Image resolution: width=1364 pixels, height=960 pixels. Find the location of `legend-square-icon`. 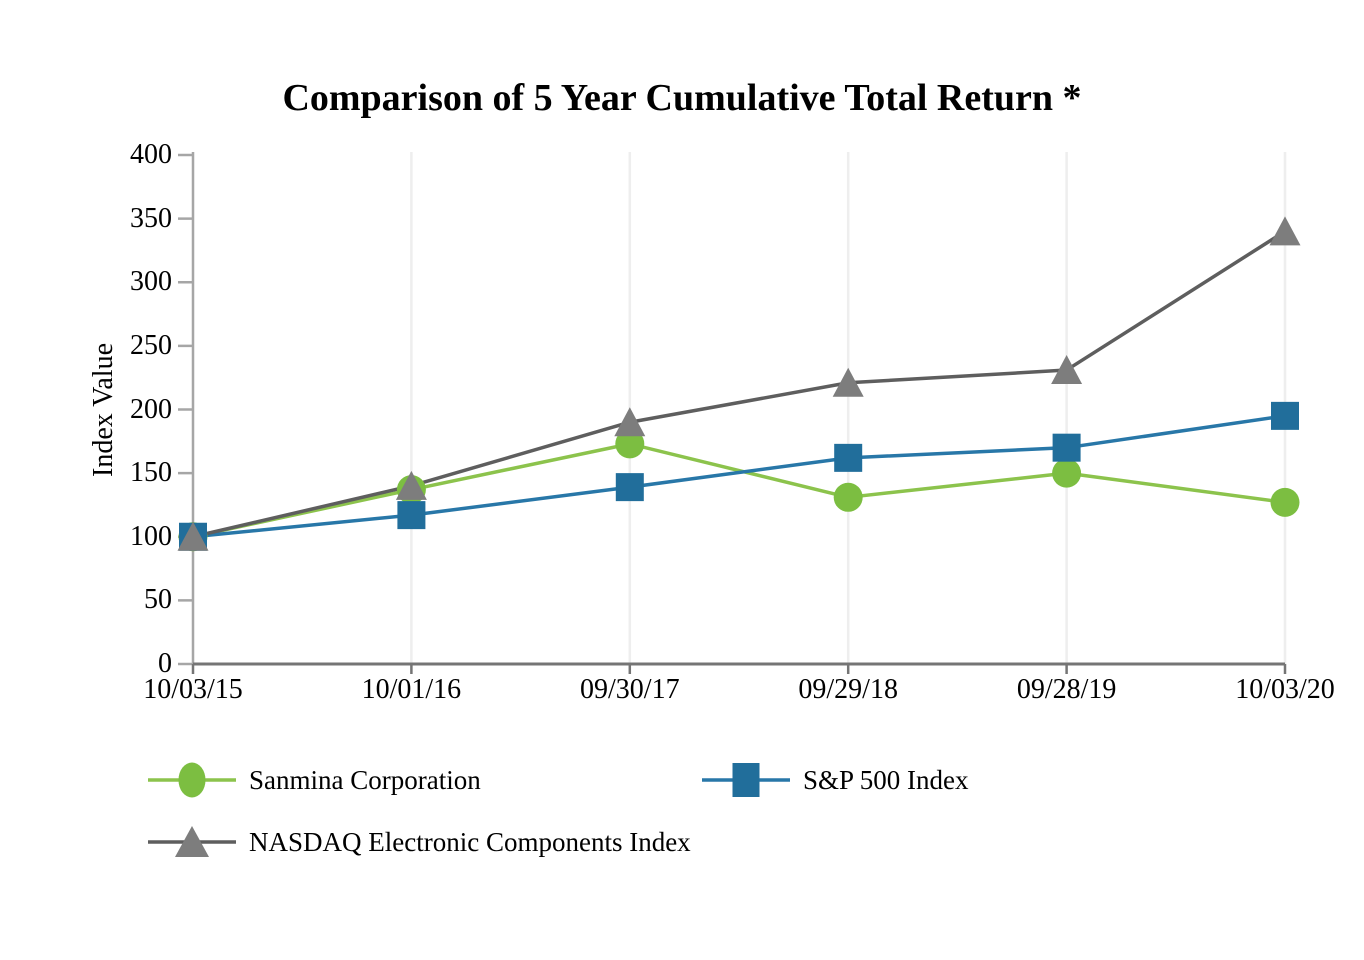

legend-square-icon is located at coordinates (746, 780).